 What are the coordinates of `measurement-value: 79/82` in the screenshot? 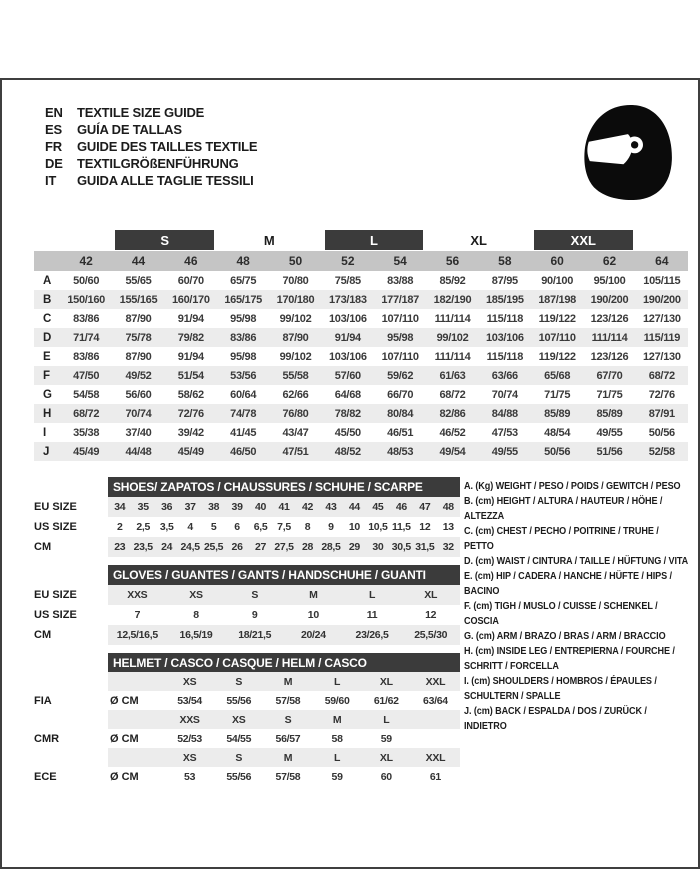 It's located at (190, 337).